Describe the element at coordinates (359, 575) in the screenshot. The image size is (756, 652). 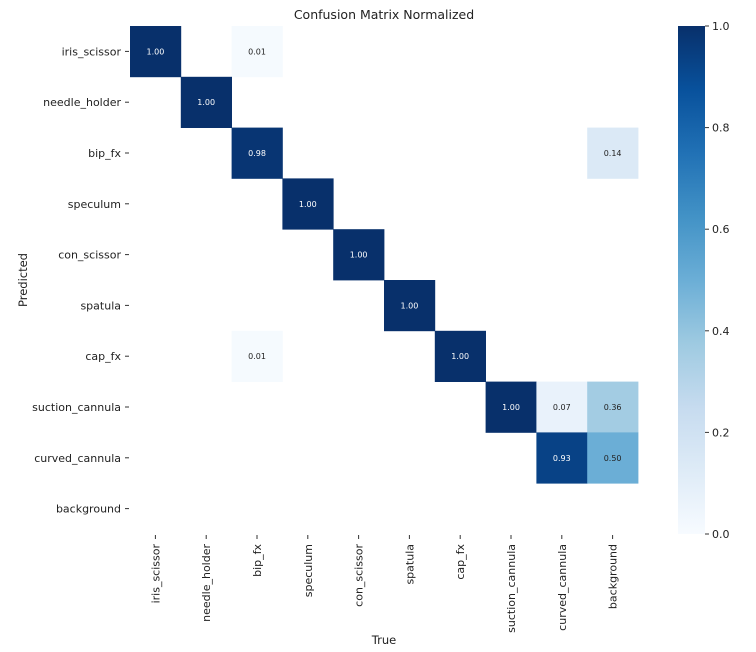
I see `x-tick-label: con_scissor` at that location.